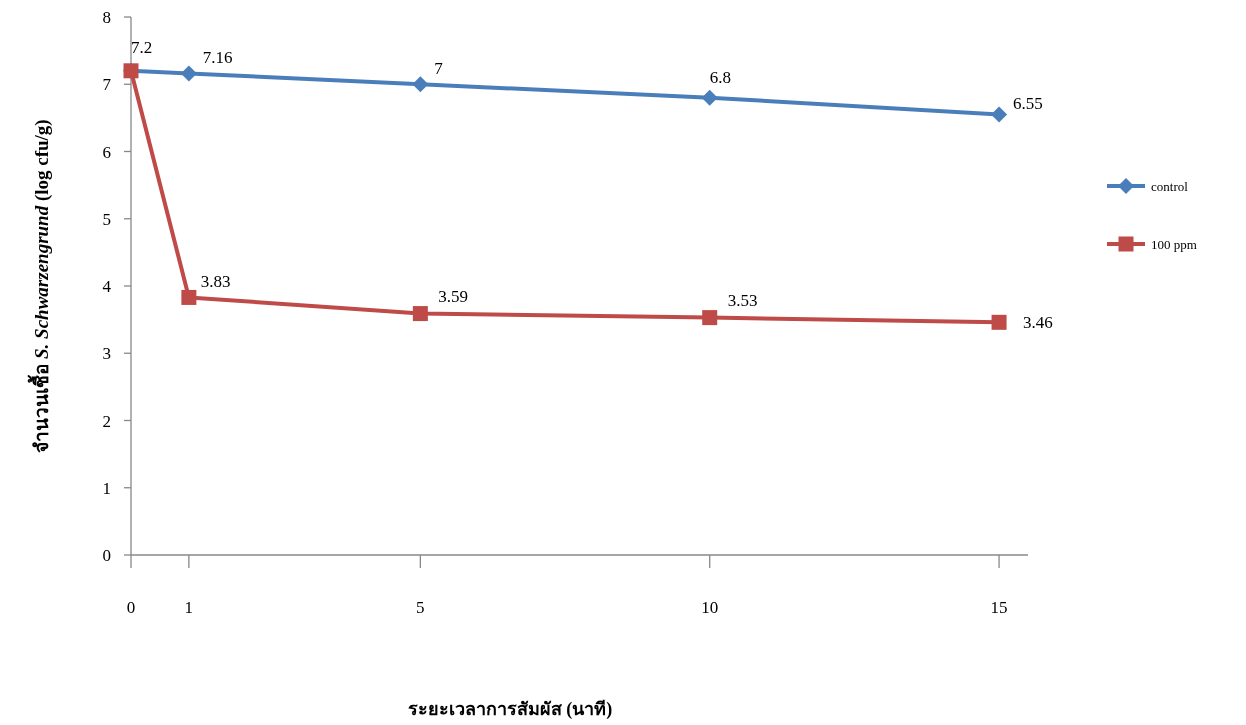 This screenshot has height=725, width=1246. Describe the element at coordinates (217, 58) in the screenshot. I see `data-label: 7.16` at that location.